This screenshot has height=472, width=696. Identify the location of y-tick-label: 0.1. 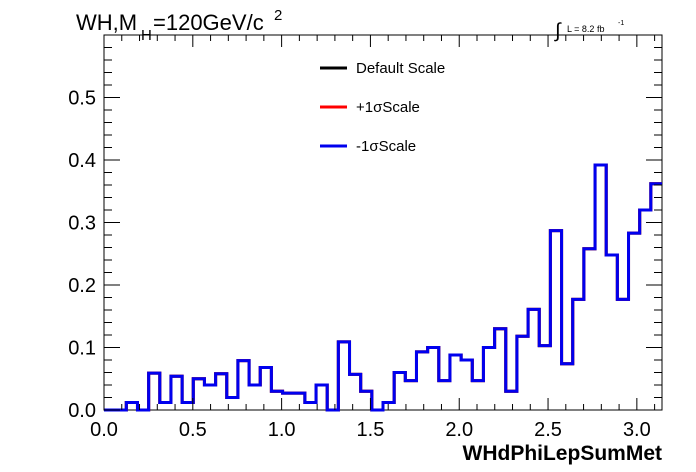
(82, 349).